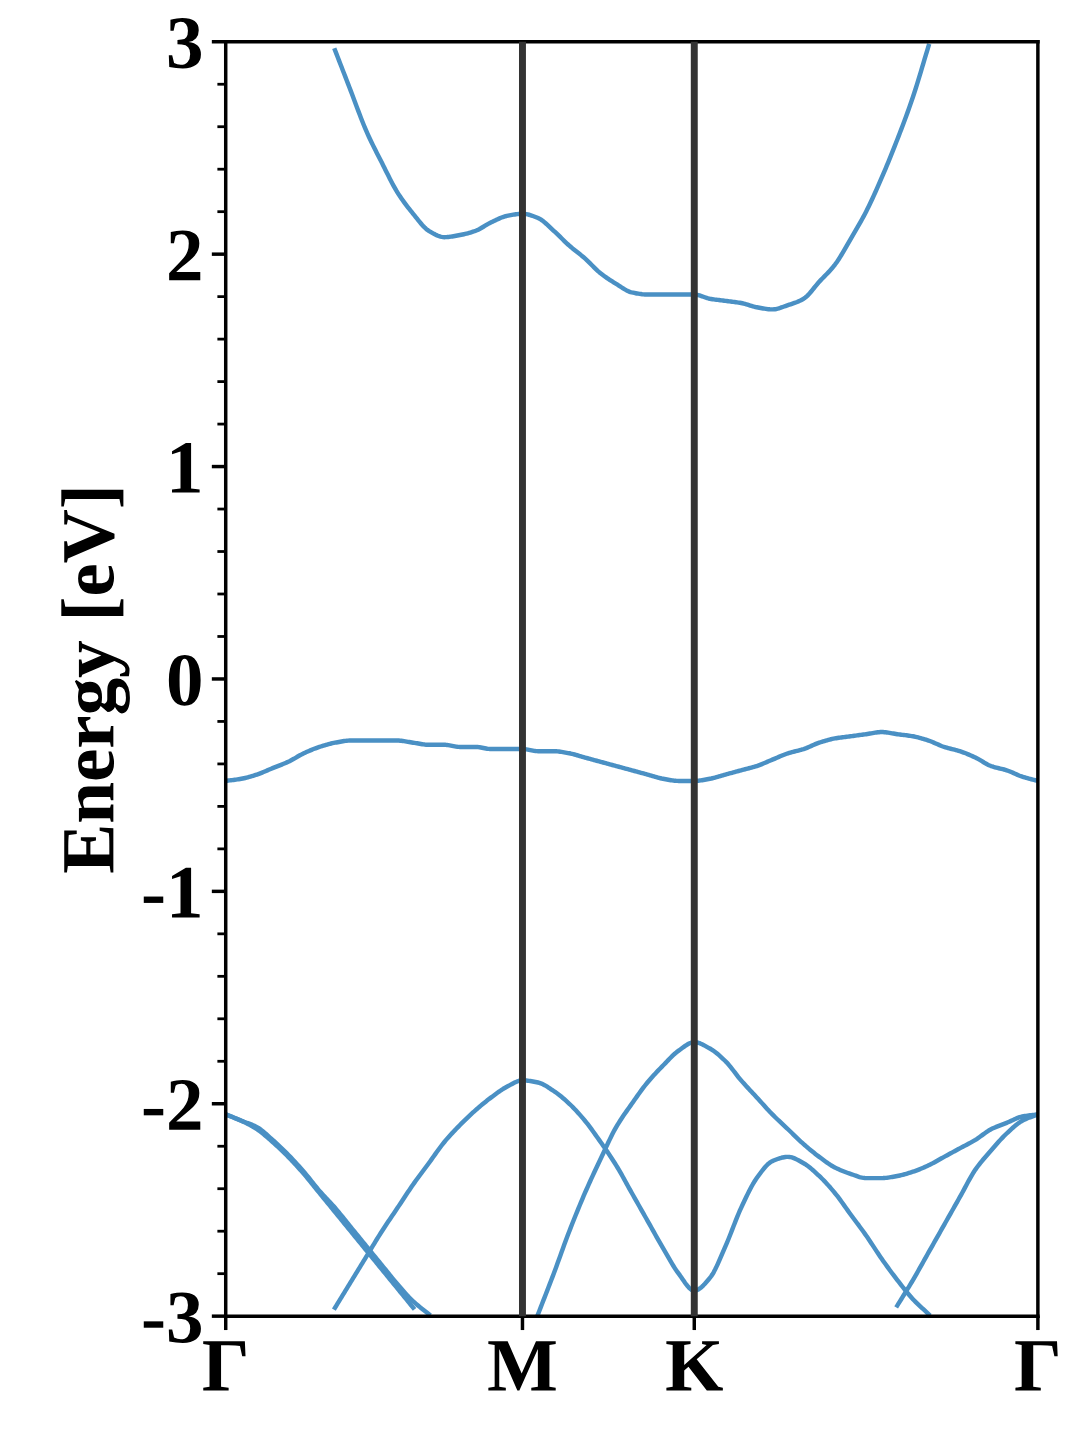 The image size is (1080, 1440). I want to click on y-tick-label: -1, so click(171, 892).